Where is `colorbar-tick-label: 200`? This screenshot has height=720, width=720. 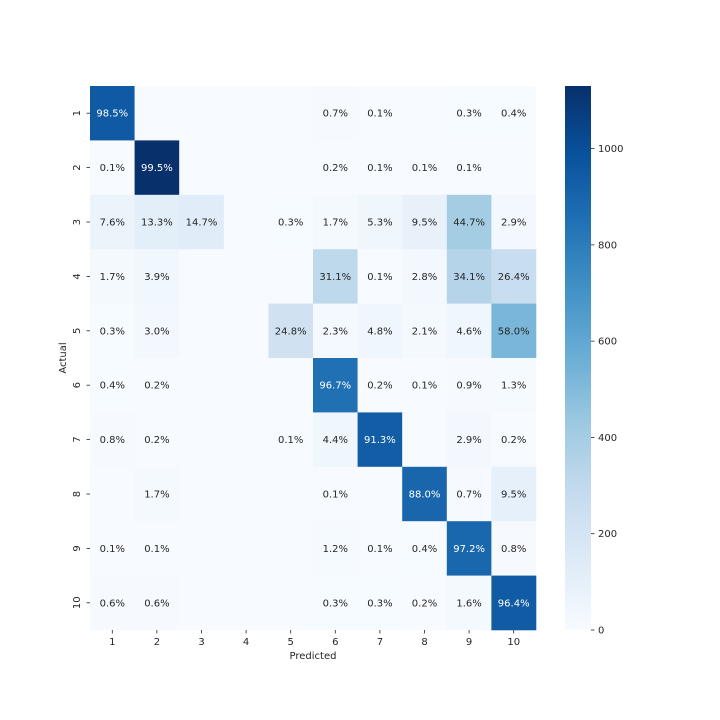
colorbar-tick-label: 200 is located at coordinates (607, 534).